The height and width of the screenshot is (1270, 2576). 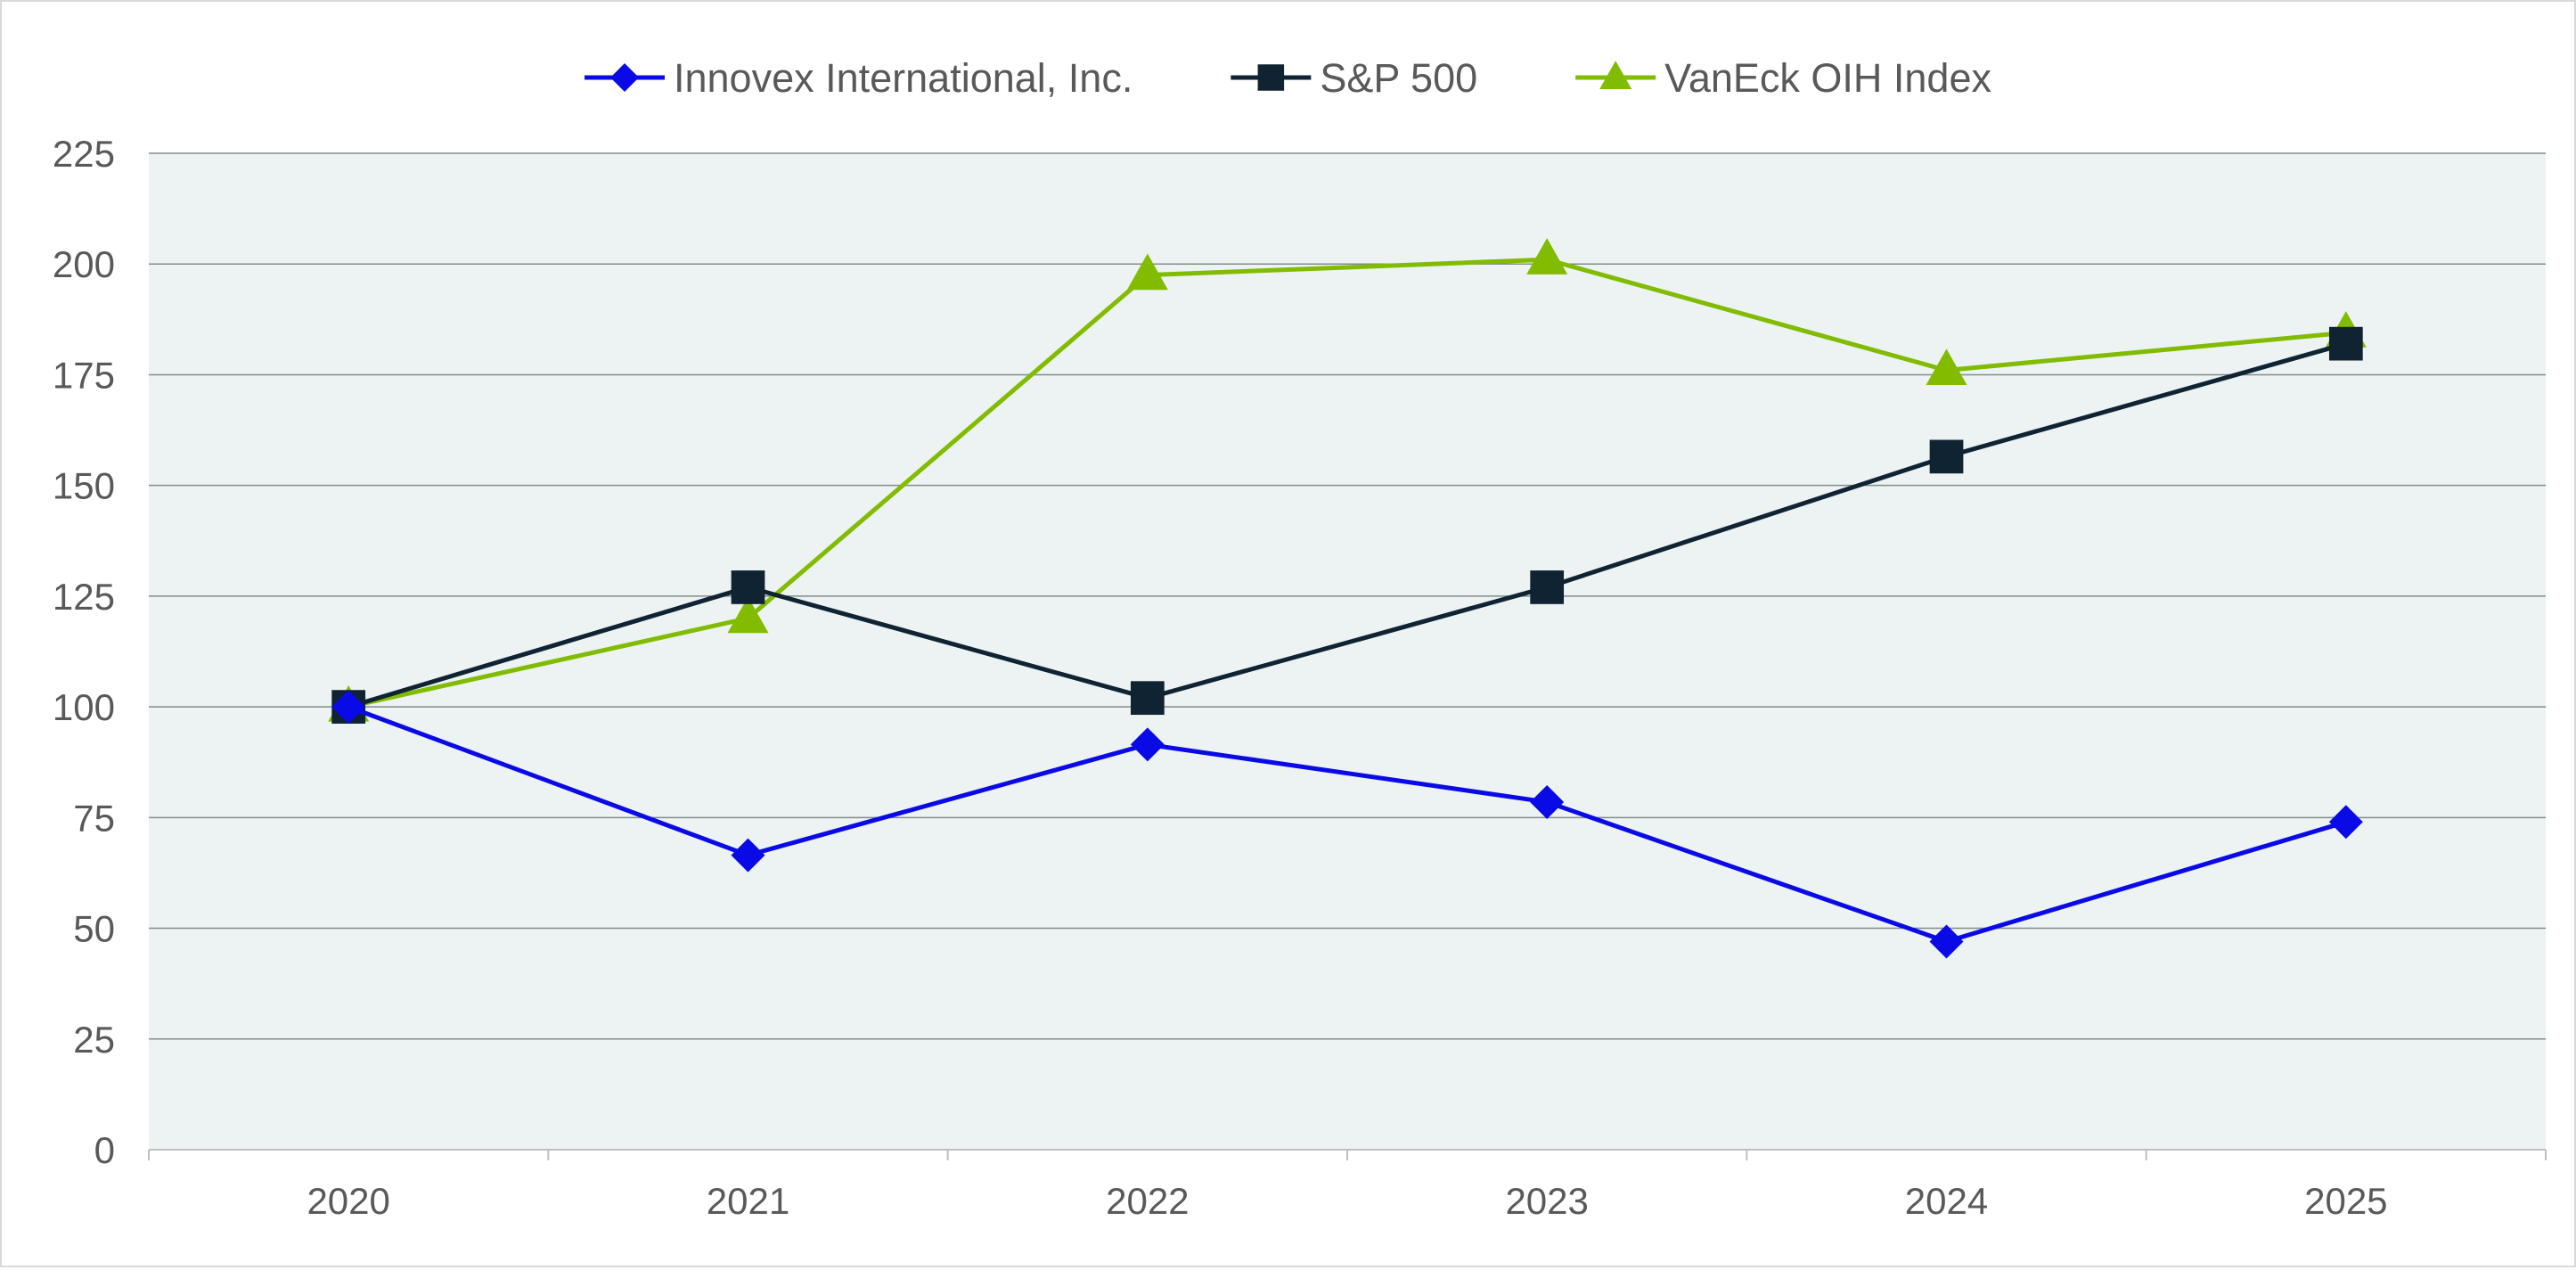 I want to click on x-axis: 2020 2021 2022 2023 2024 2025, so click(x=1347, y=1185).